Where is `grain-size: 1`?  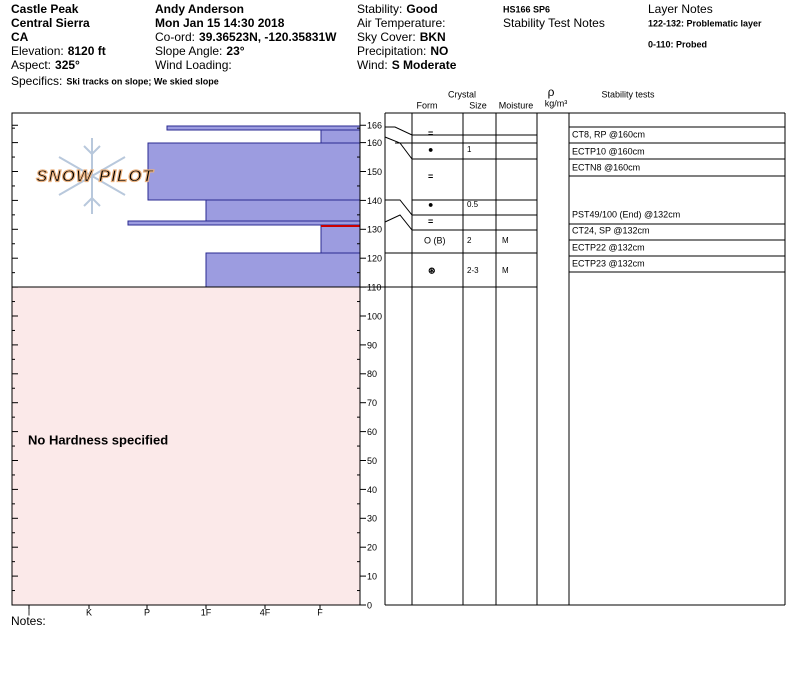 grain-size: 1 is located at coordinates (469, 149).